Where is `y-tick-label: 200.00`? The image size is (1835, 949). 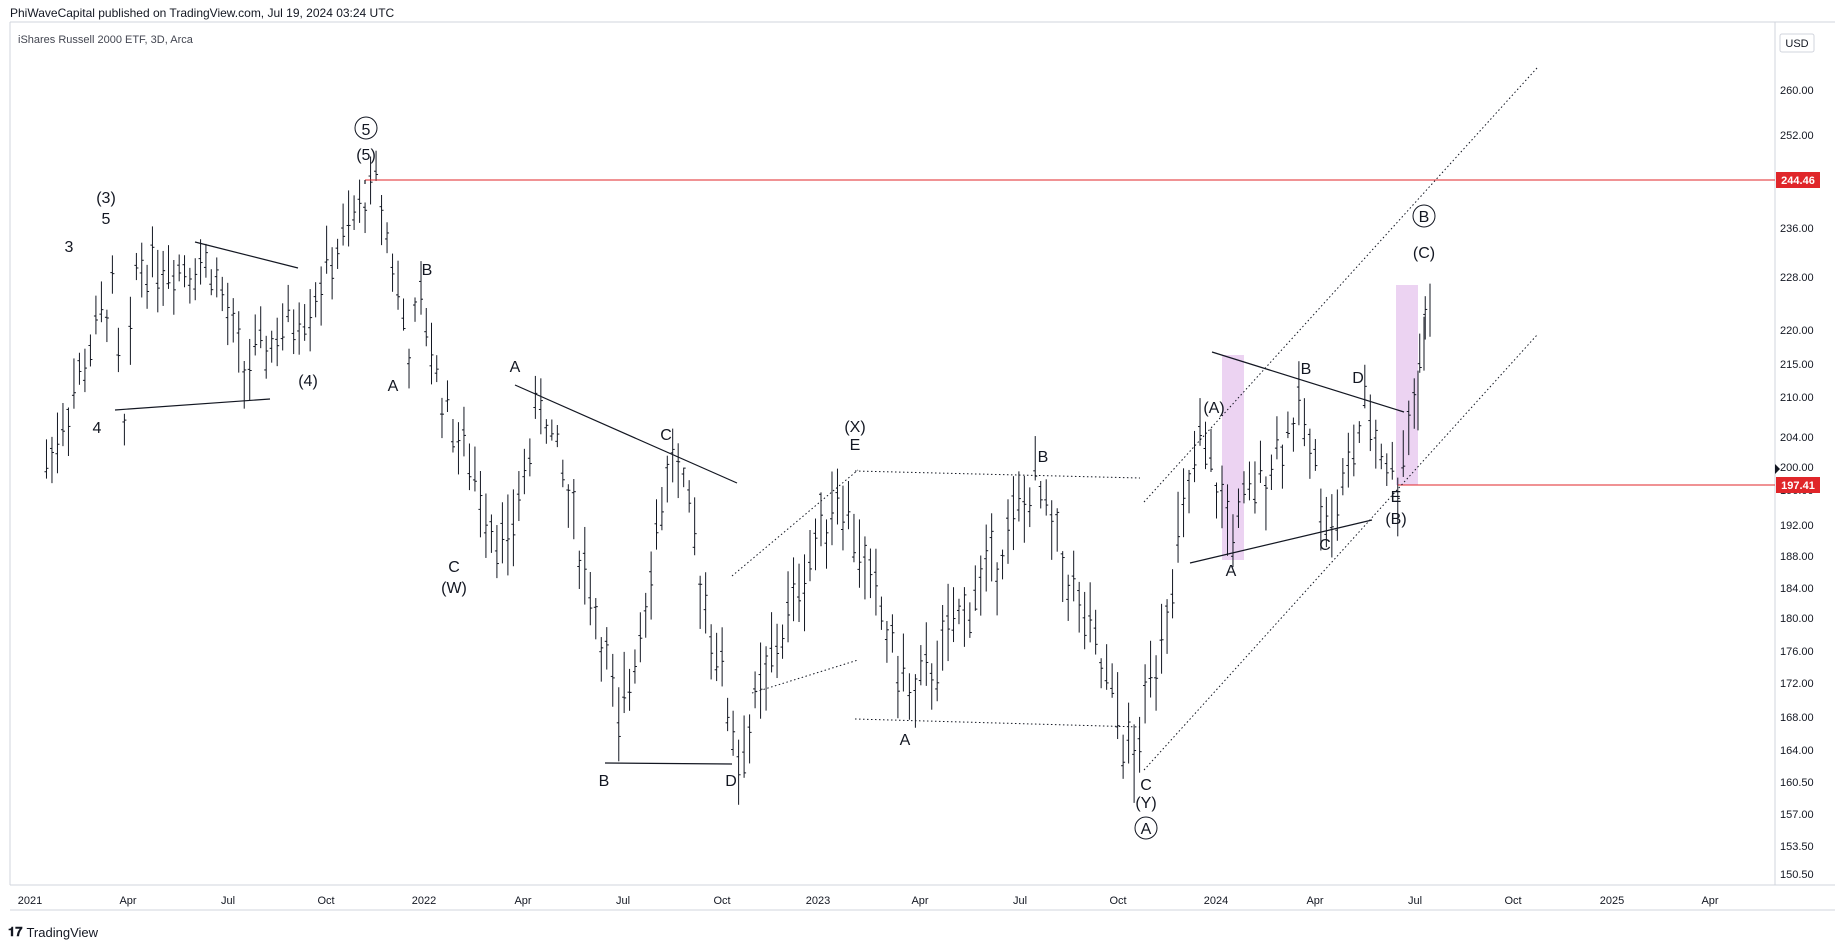
y-tick-label: 200.00 is located at coordinates (1797, 468).